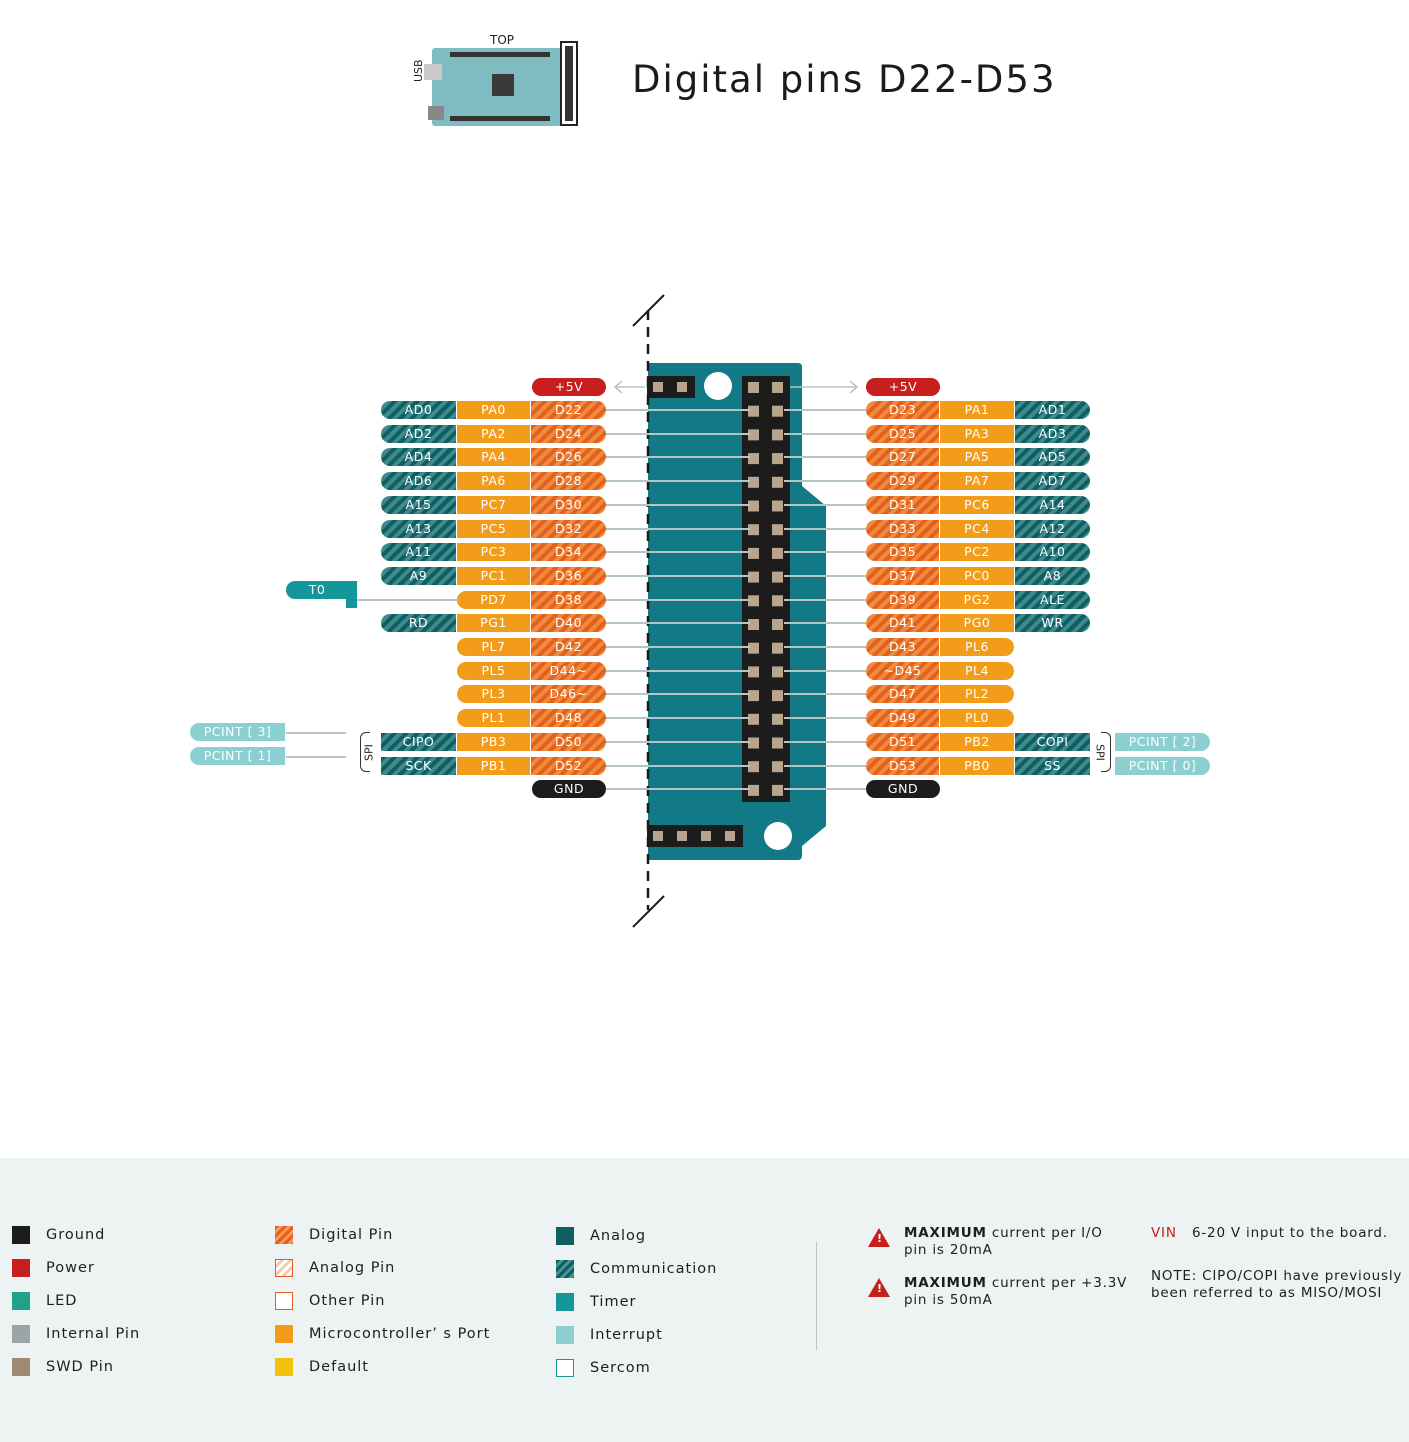 The height and width of the screenshot is (1442, 1409). I want to click on digital-pin-label: D32, so click(568, 529).